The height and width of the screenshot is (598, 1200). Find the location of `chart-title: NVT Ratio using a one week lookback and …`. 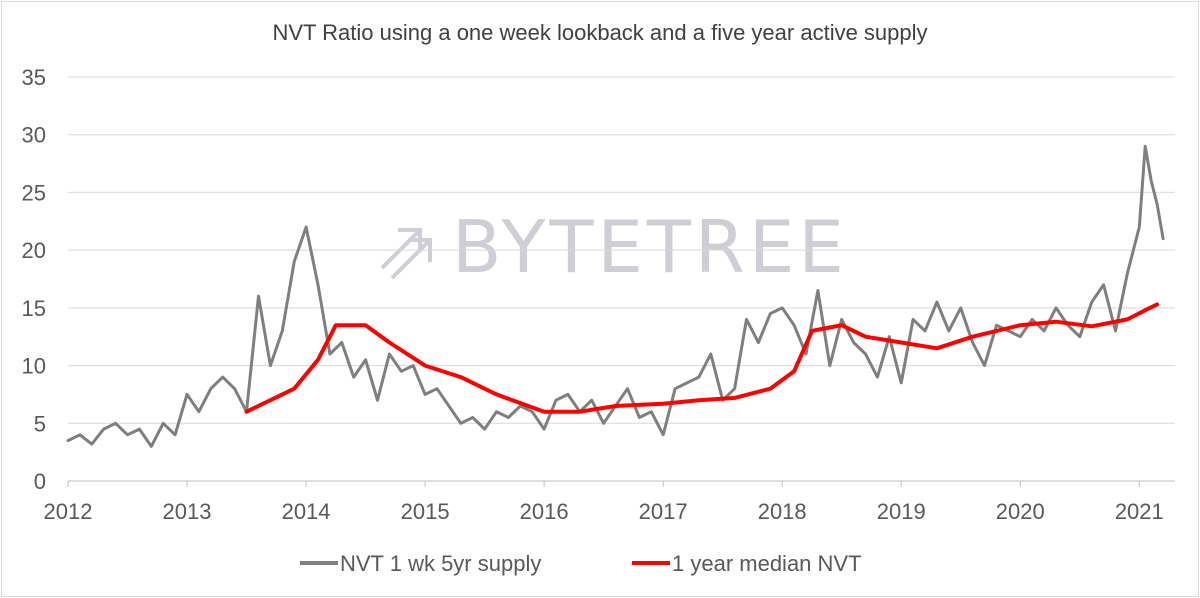

chart-title: NVT Ratio using a one week lookback and … is located at coordinates (600, 32).